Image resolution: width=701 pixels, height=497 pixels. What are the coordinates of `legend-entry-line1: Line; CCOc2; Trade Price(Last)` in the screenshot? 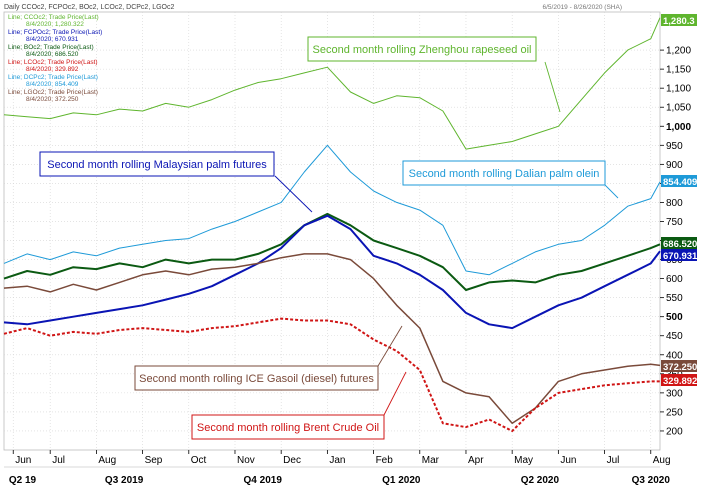 It's located at (53, 17).